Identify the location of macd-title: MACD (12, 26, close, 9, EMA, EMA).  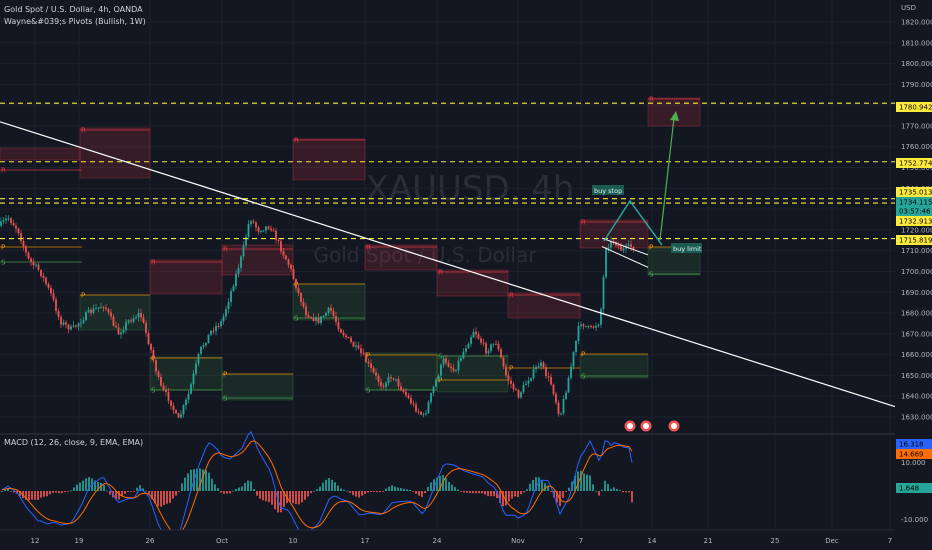
(74, 442).